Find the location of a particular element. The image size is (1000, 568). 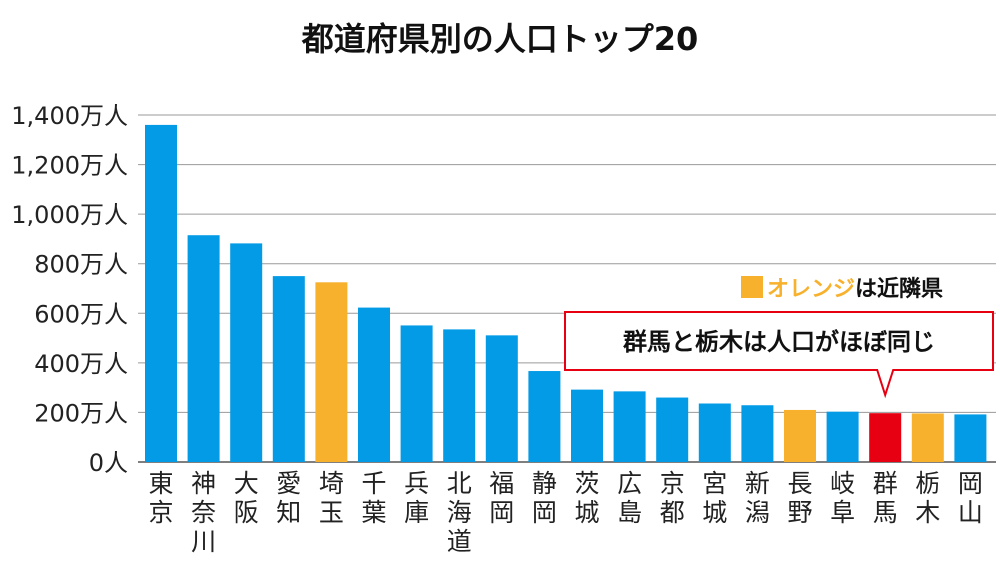

annotation-text: 群馬と栃木は人口がほぼ同じ is located at coordinates (779, 342).